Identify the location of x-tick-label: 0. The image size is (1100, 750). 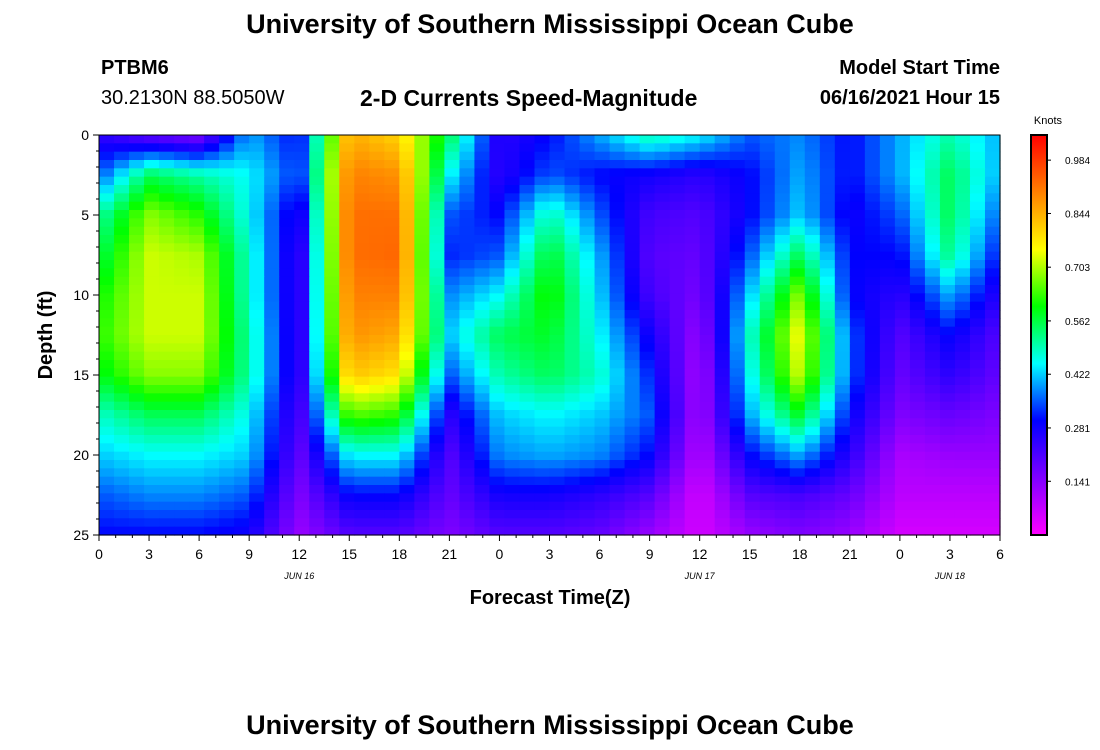
(99, 554).